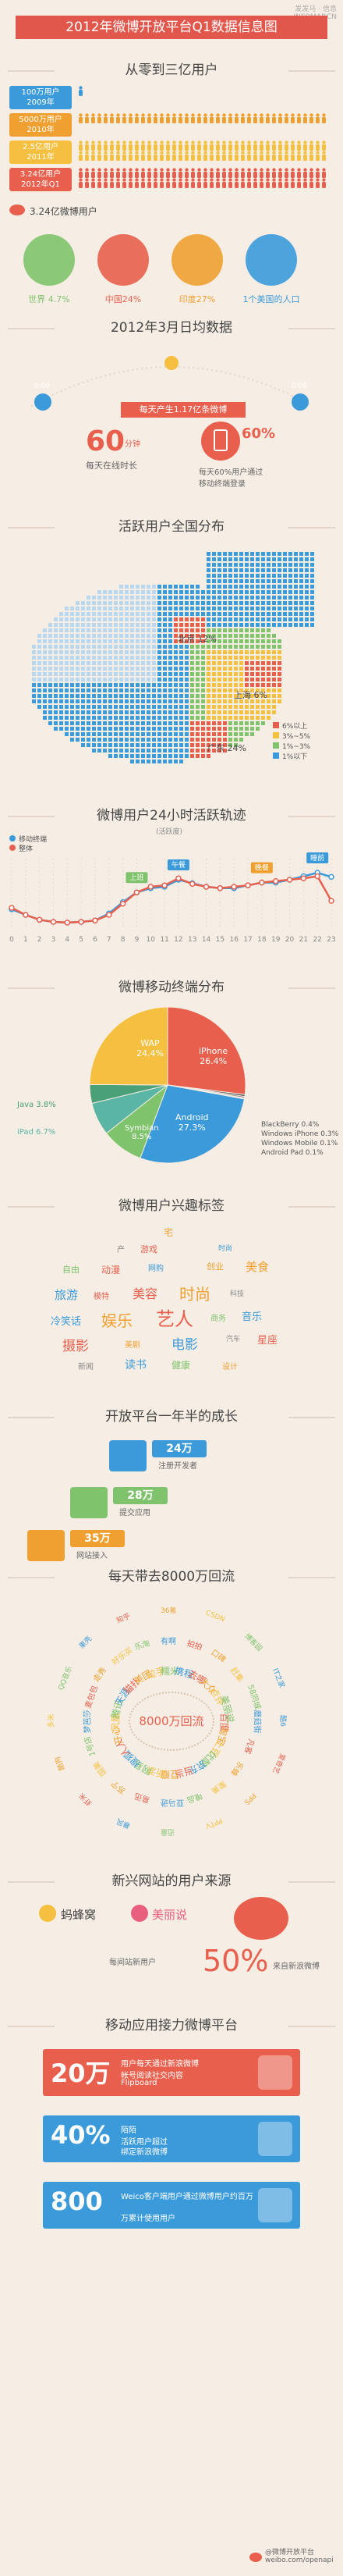  Describe the element at coordinates (291, 737) in the screenshot. I see `legend-item: 3%~5%` at that location.